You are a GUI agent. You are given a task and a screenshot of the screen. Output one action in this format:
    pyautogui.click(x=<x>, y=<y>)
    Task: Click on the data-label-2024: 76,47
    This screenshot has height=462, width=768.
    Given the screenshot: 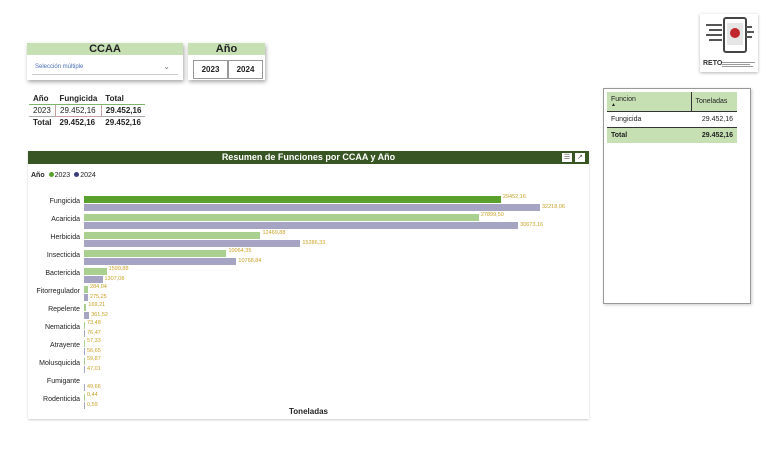 What is the action you would take?
    pyautogui.click(x=94, y=333)
    